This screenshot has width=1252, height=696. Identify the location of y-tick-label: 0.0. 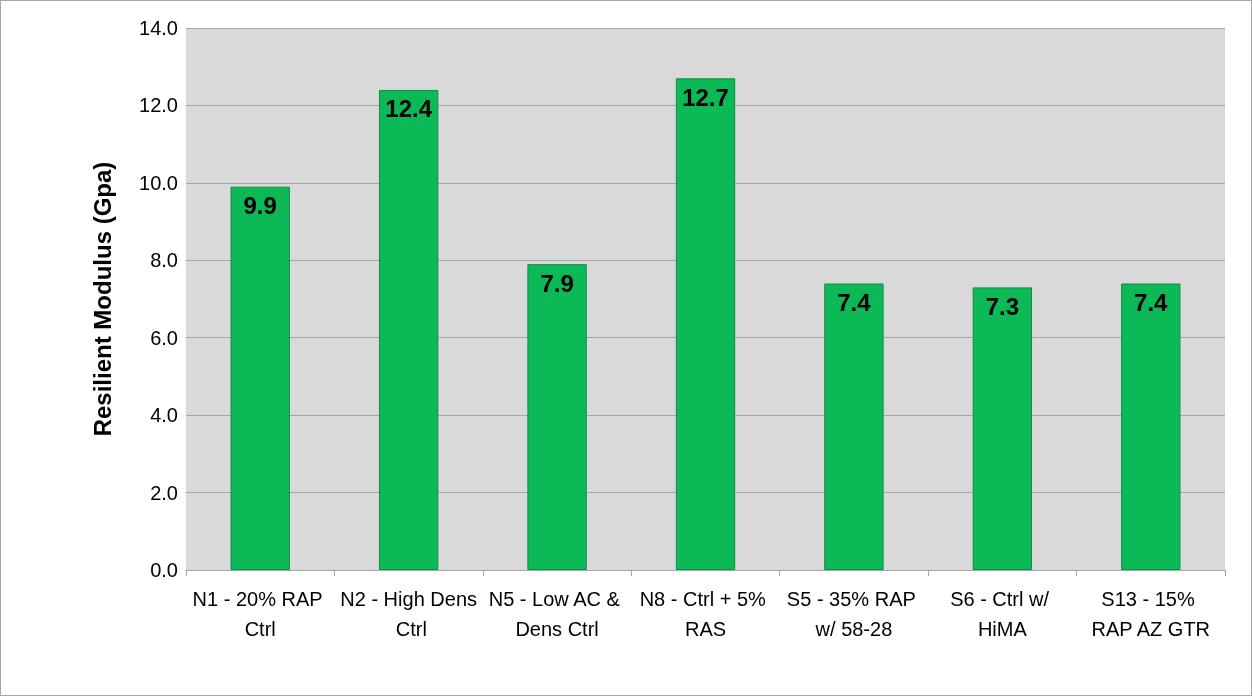
(164, 570).